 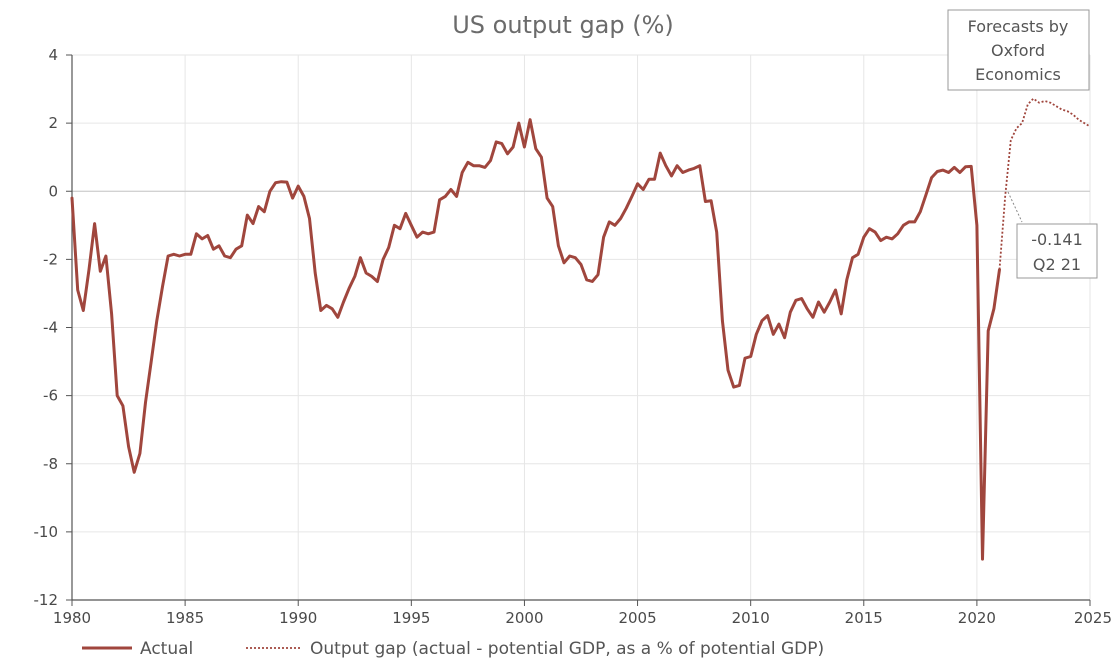 What do you see at coordinates (1018, 26) in the screenshot?
I see `forecast-line-1: Forecasts by` at bounding box center [1018, 26].